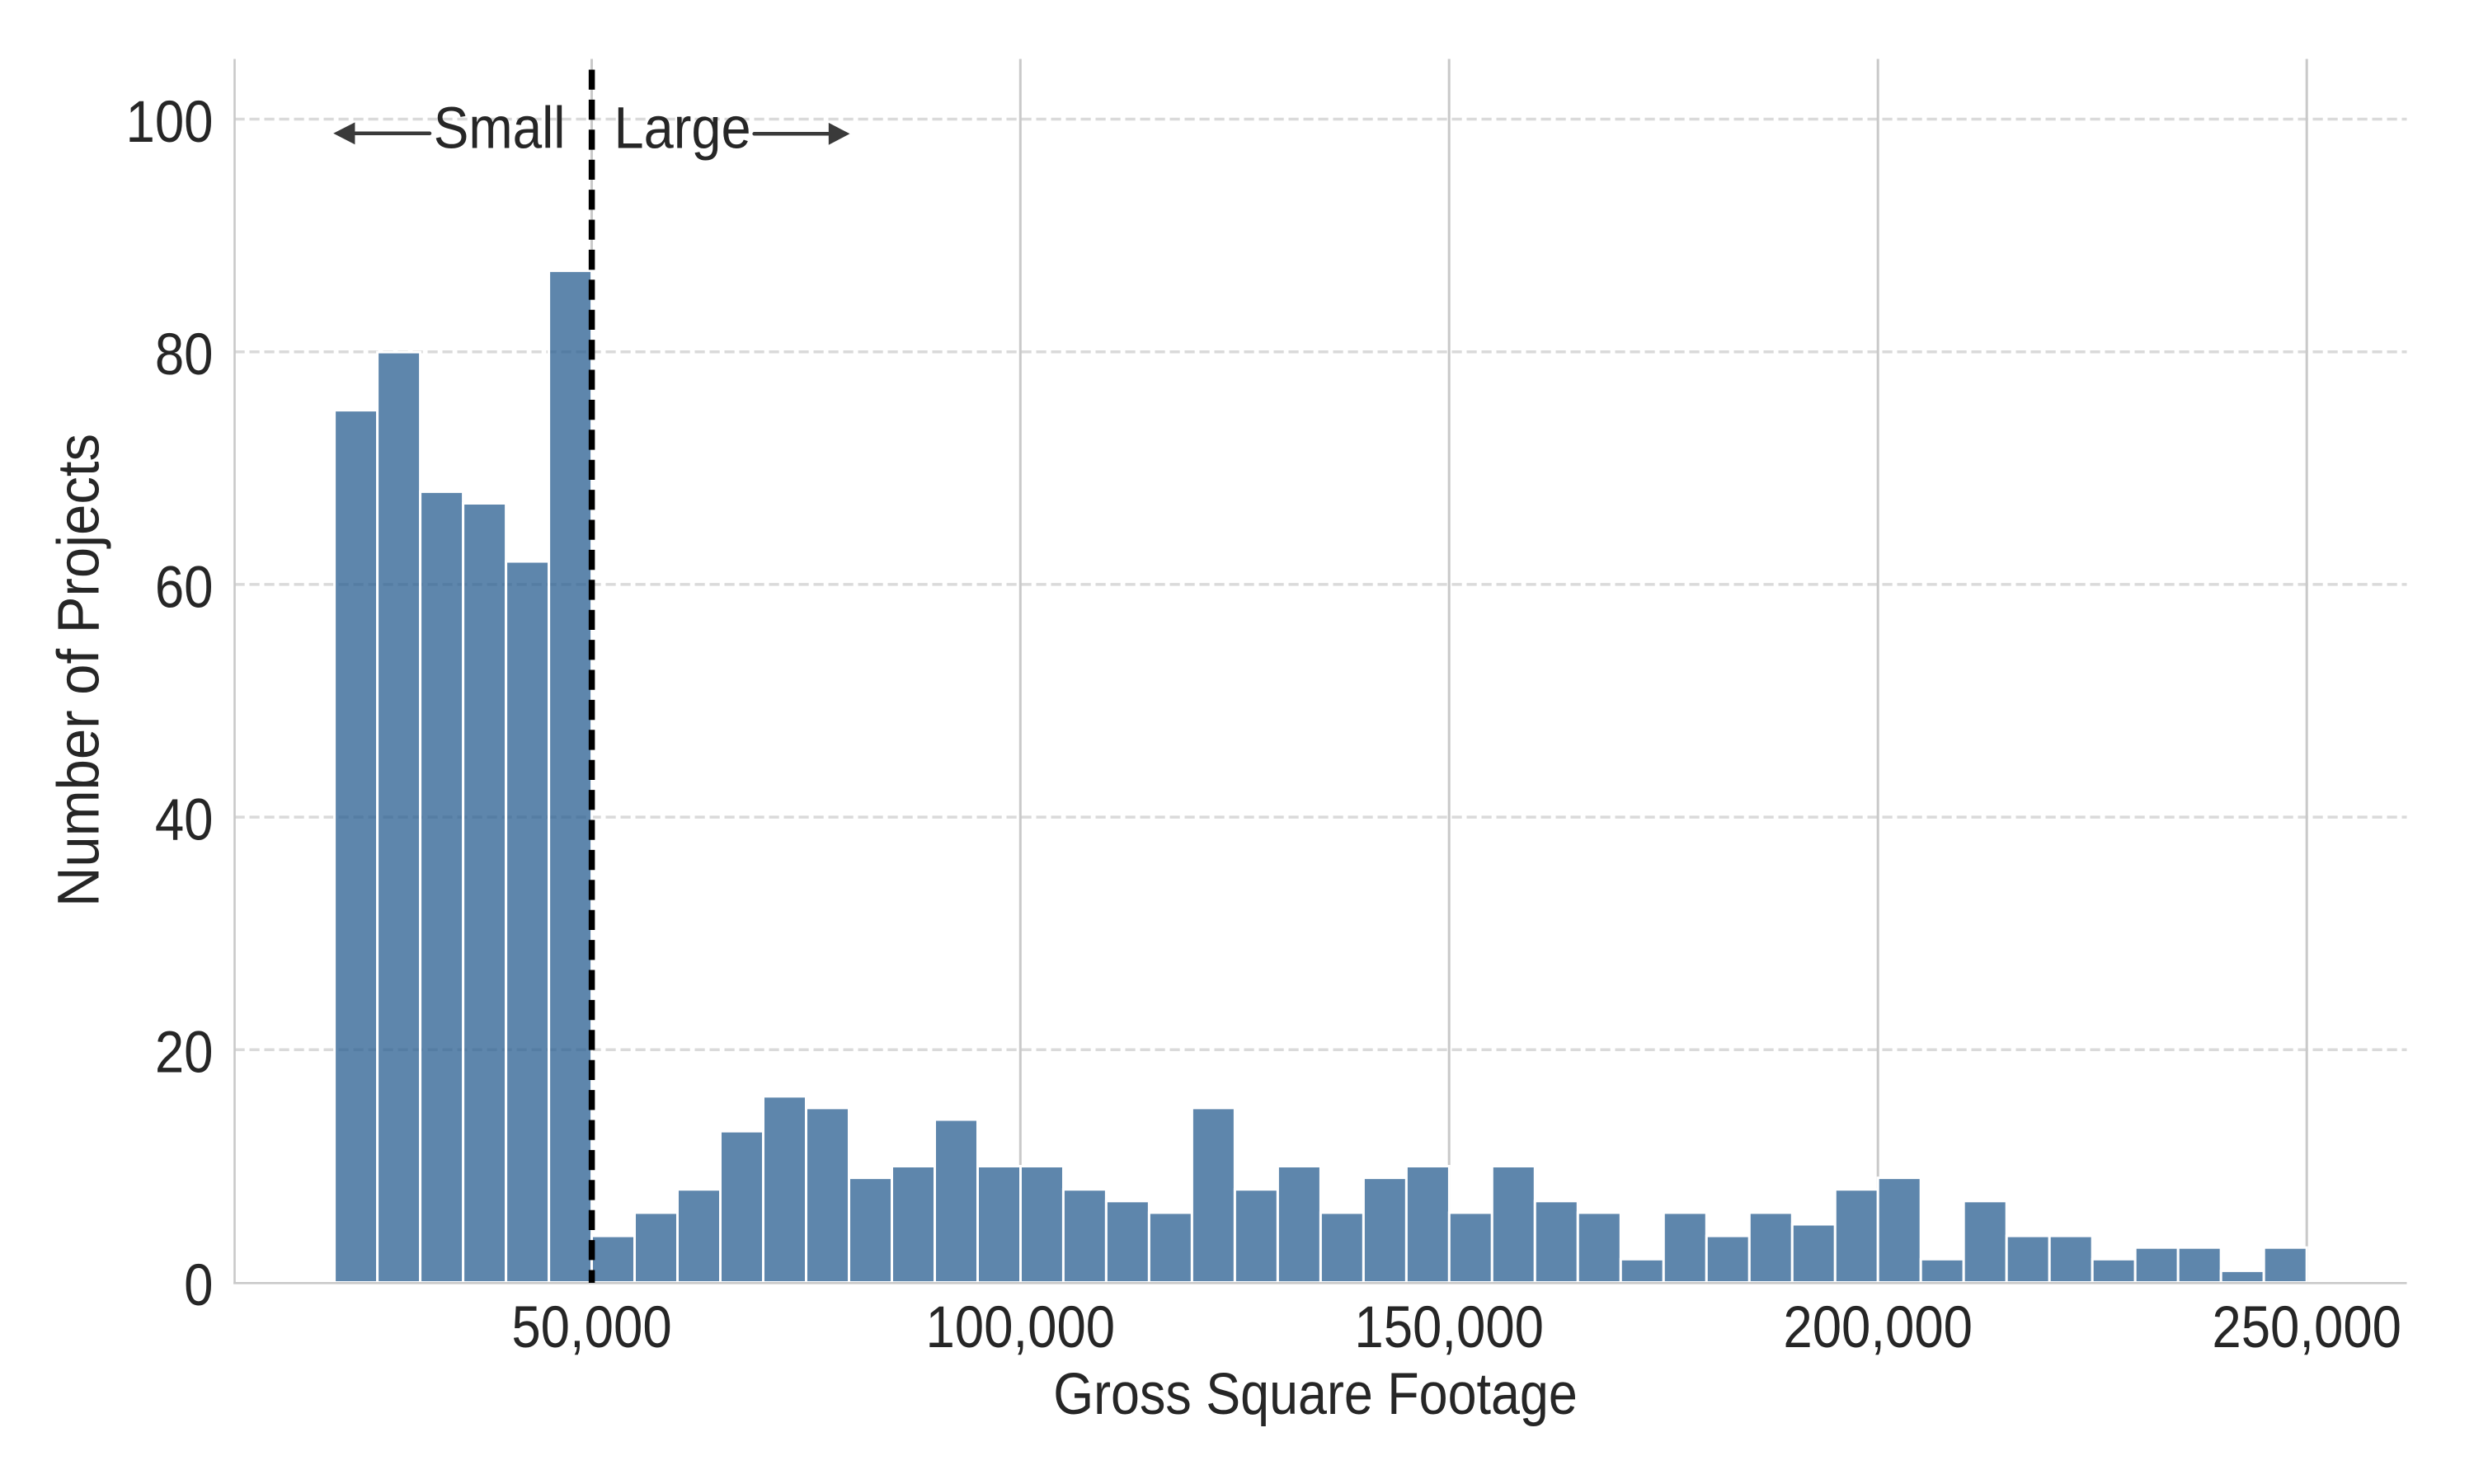 The height and width of the screenshot is (1484, 2474). What do you see at coordinates (1449, 1327) in the screenshot?
I see `svg-text: 150,000` at bounding box center [1449, 1327].